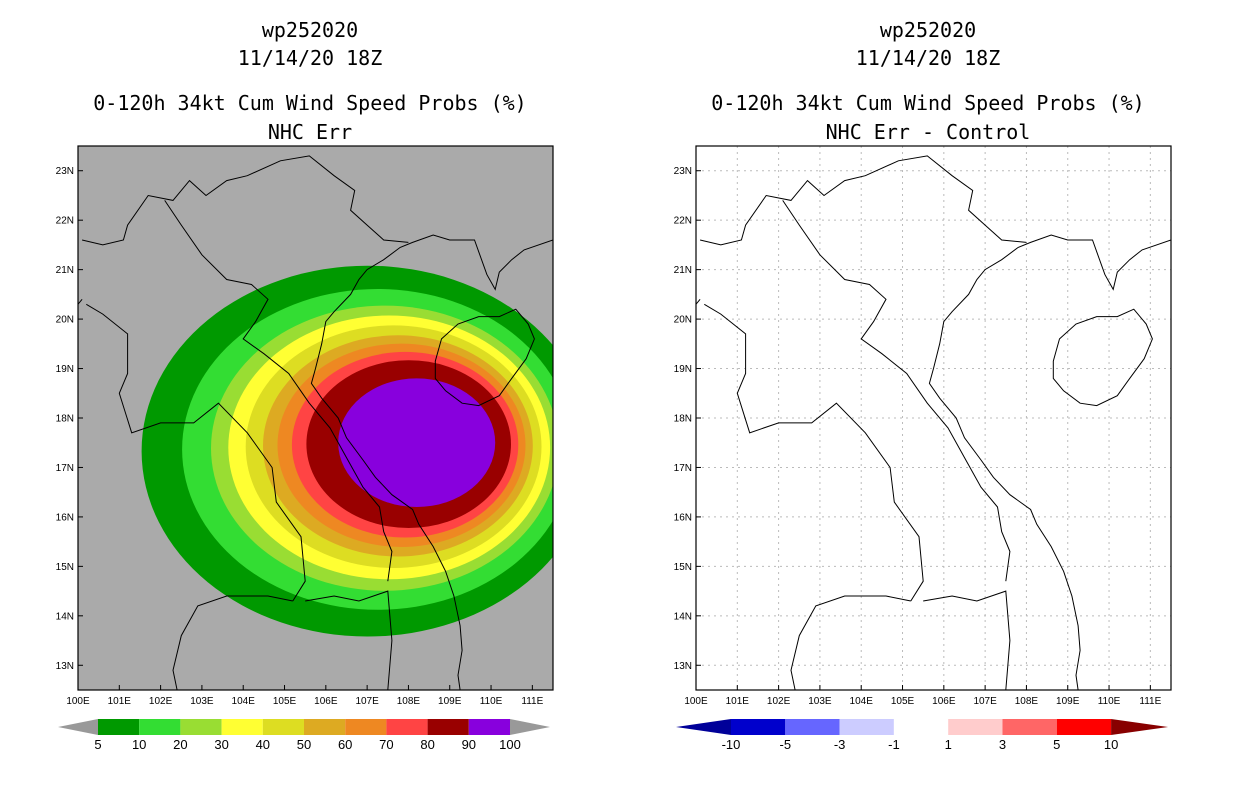 Image resolution: width=1236 pixels, height=800 pixels. I want to click on colorbar-label: -3, so click(840, 744).